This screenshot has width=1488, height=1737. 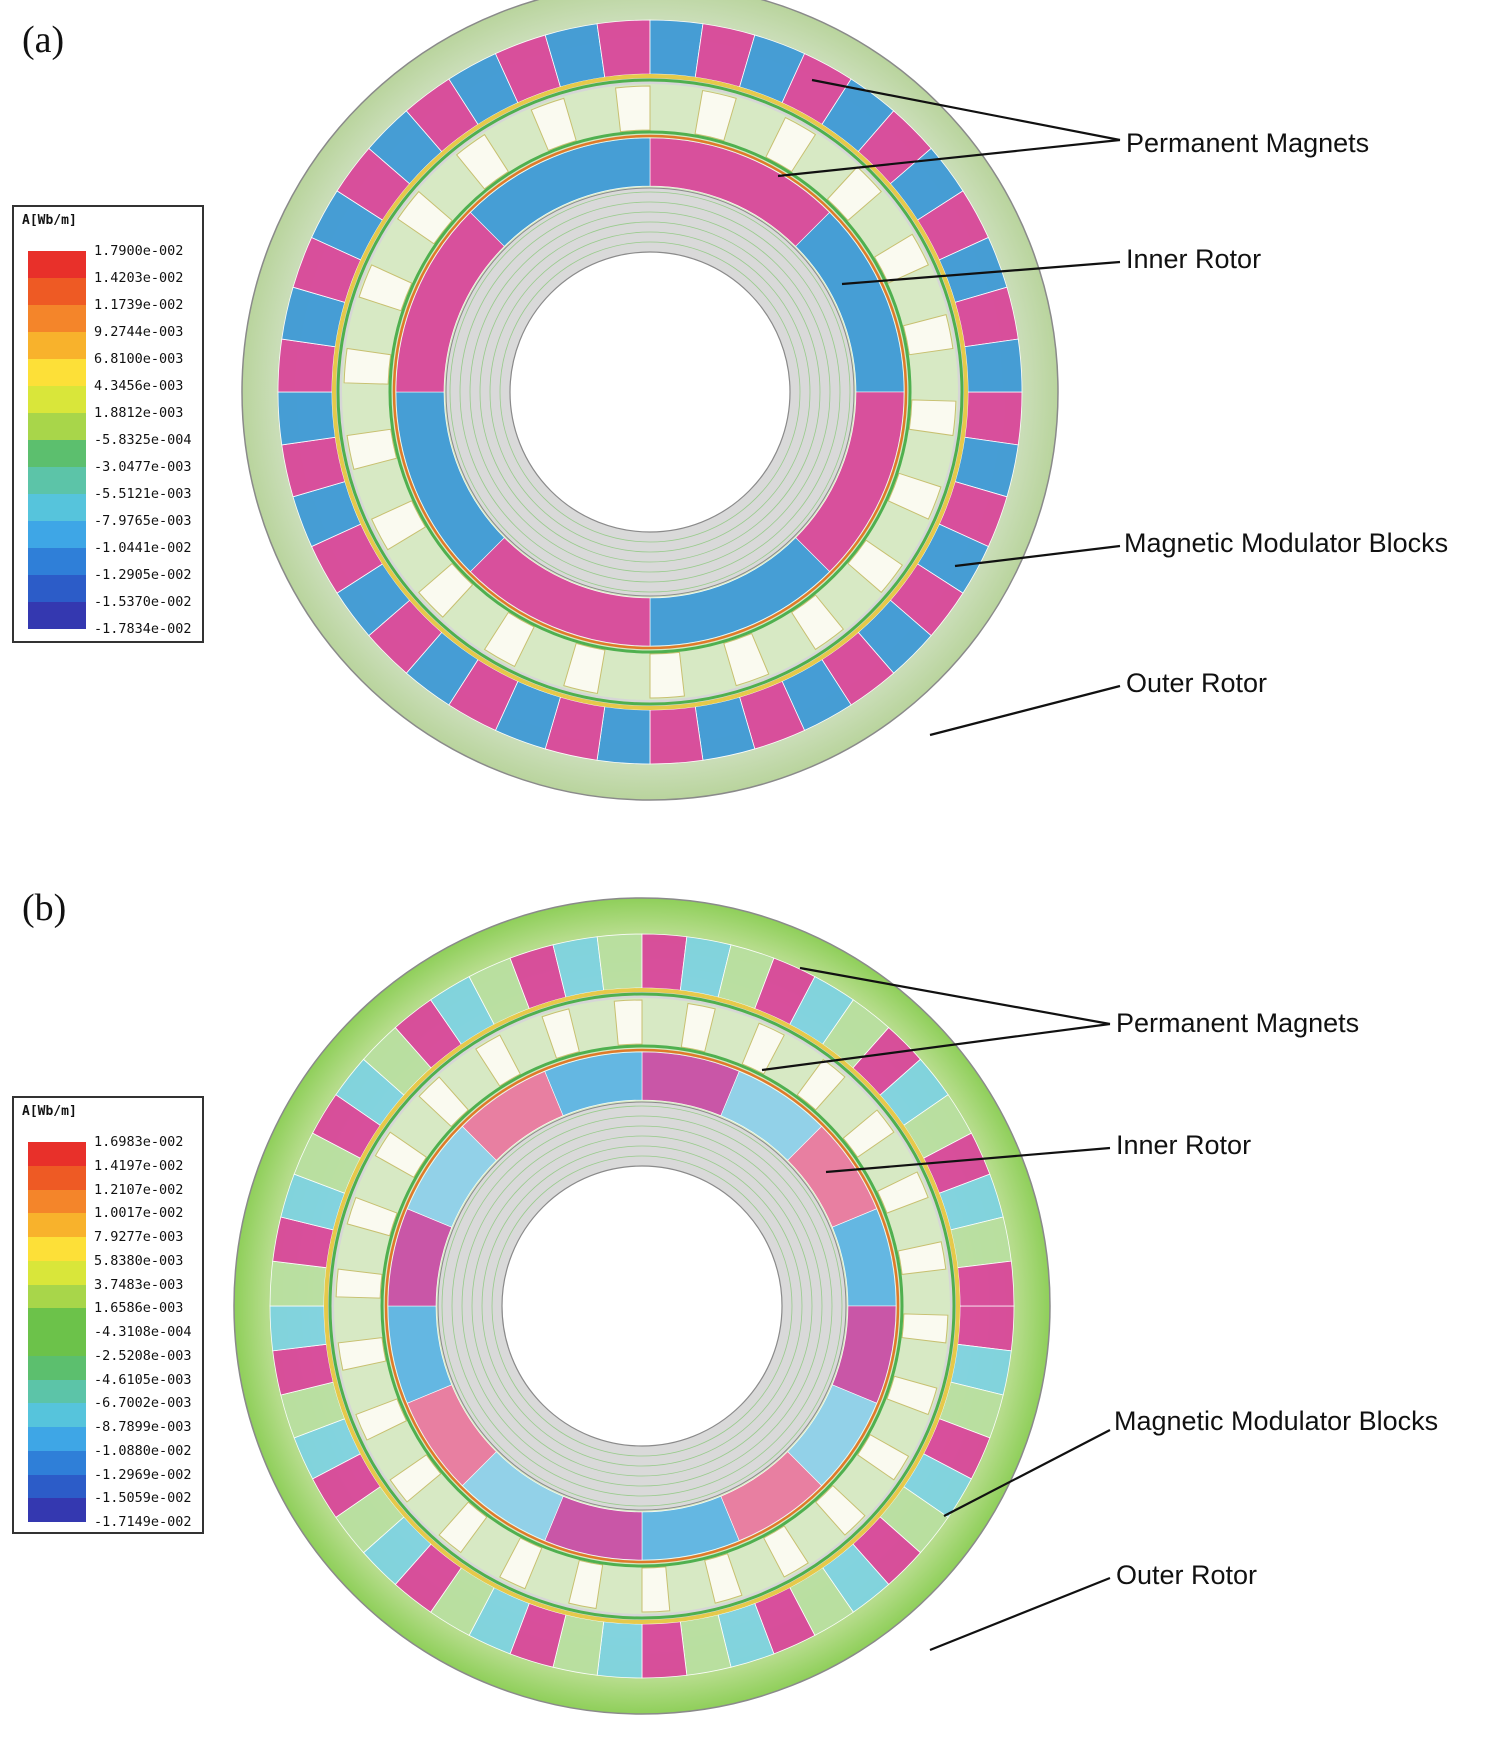 I want to click on legend-value-label: 9.2744e-003, so click(x=139, y=332).